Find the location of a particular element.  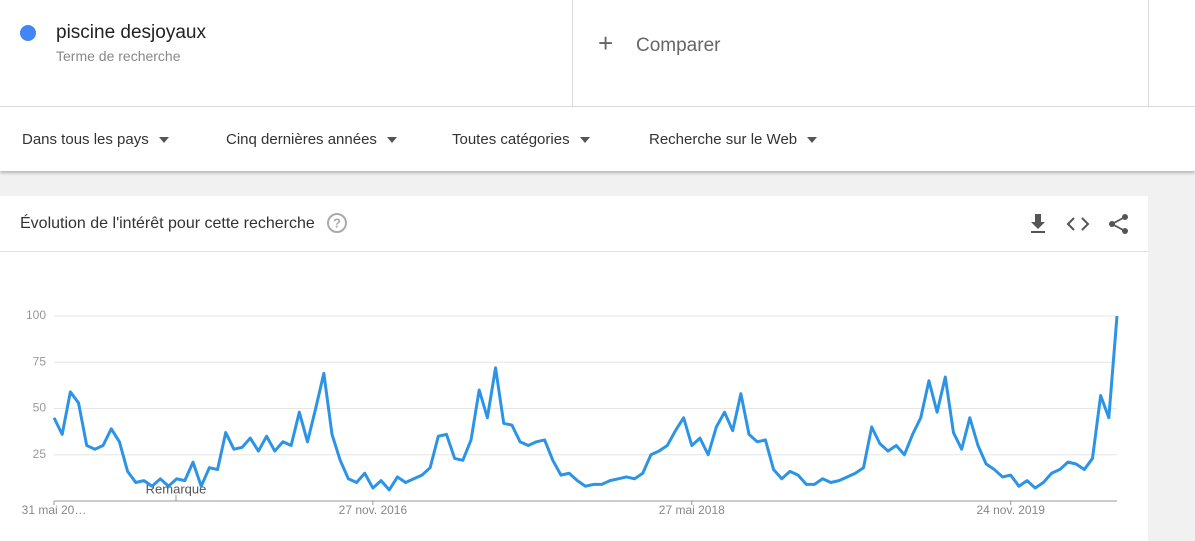

card-icons is located at coordinates (1079, 224).